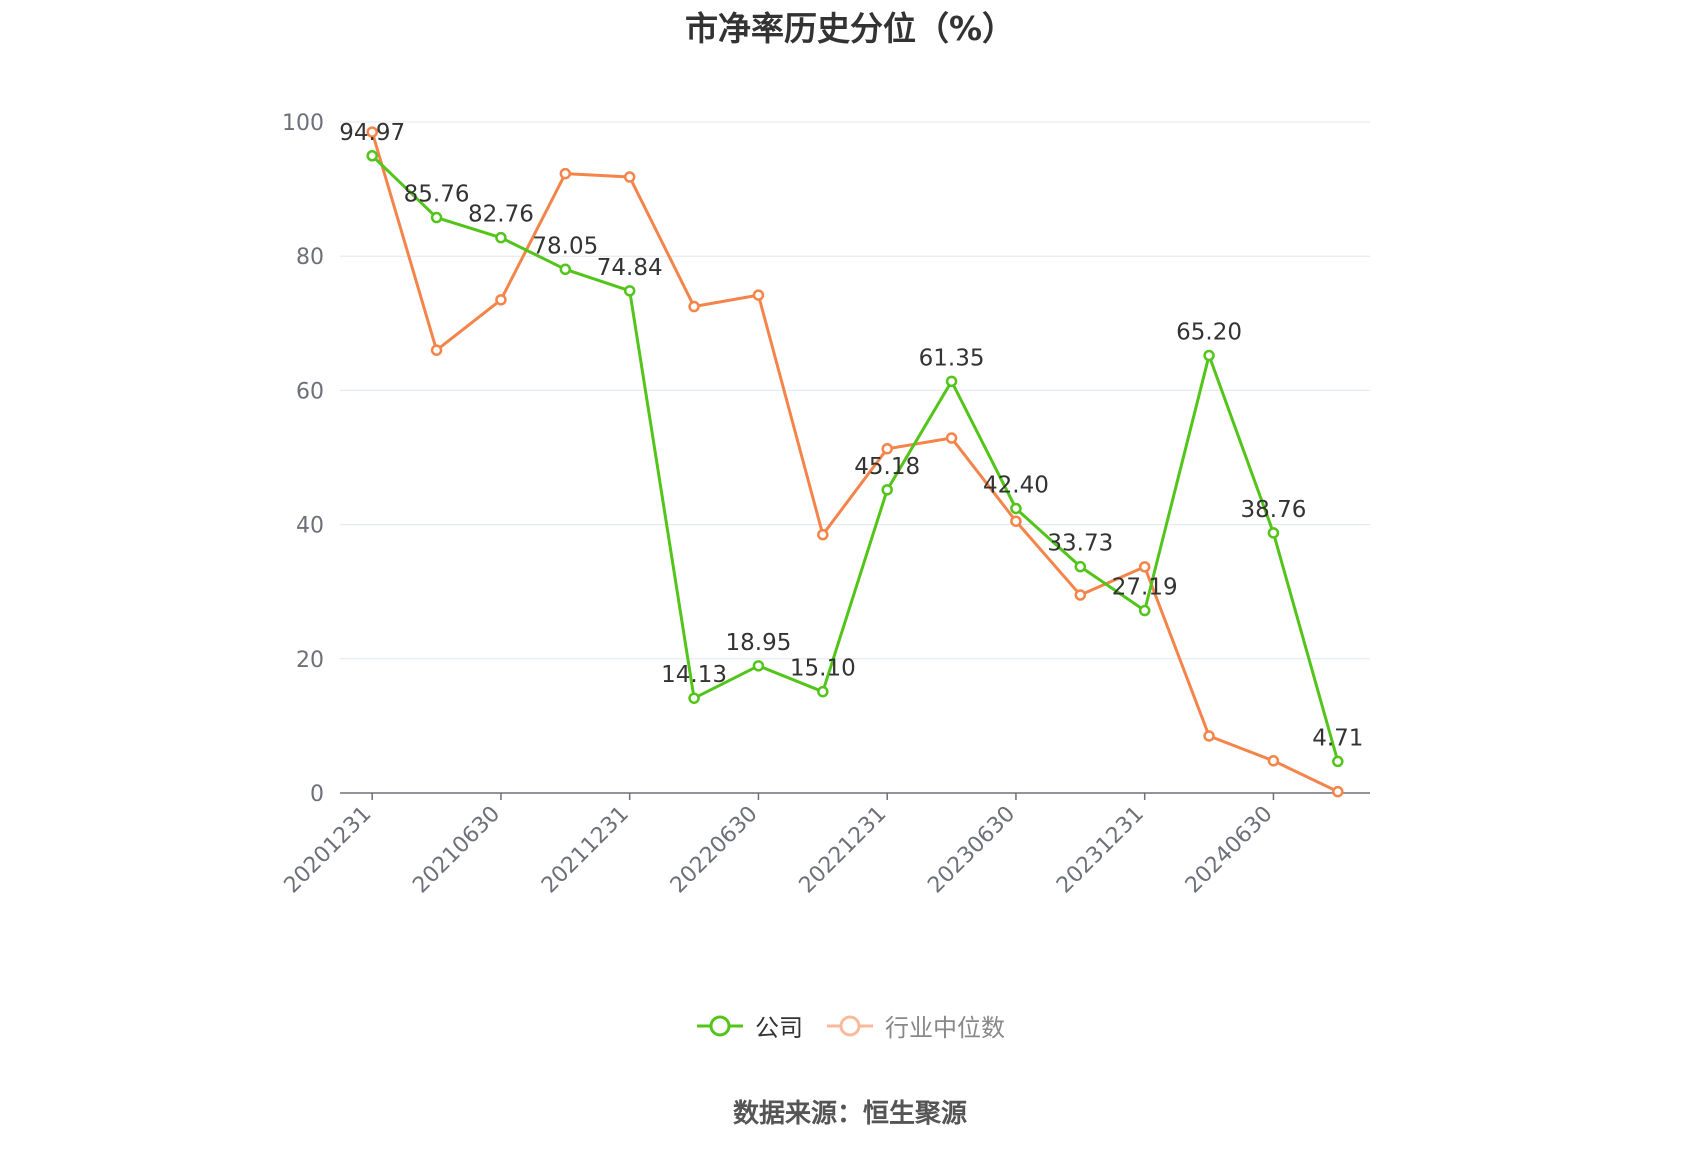 This screenshot has width=1700, height=1150. What do you see at coordinates (310, 660) in the screenshot?
I see `y-tick-label: 20` at bounding box center [310, 660].